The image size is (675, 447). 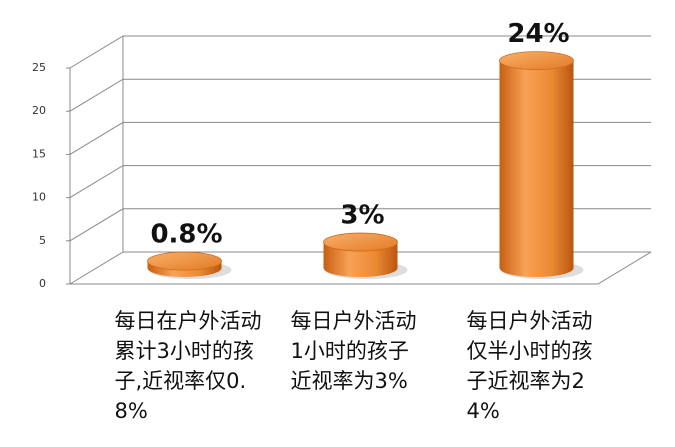 What do you see at coordinates (39, 67) in the screenshot?
I see `y-tick-label: 25` at bounding box center [39, 67].